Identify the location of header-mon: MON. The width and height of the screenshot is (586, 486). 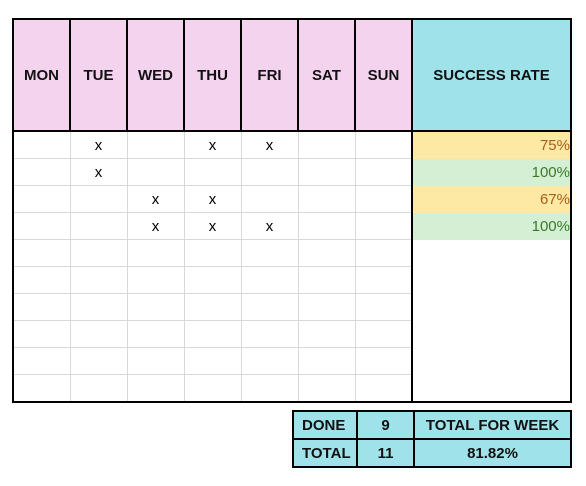
(41, 75).